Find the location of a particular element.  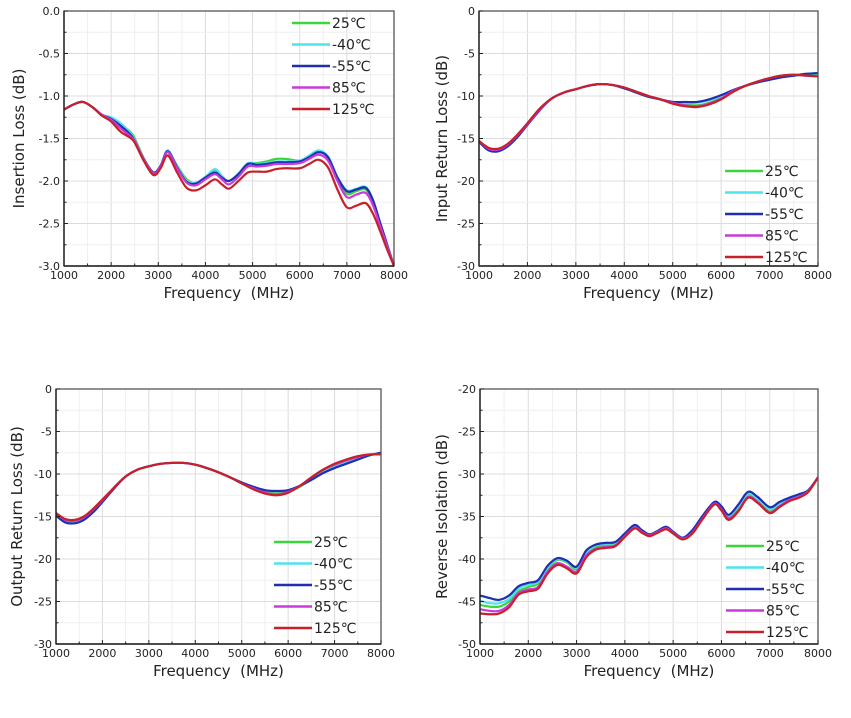

y-tick-label: -50 is located at coordinates (467, 644).